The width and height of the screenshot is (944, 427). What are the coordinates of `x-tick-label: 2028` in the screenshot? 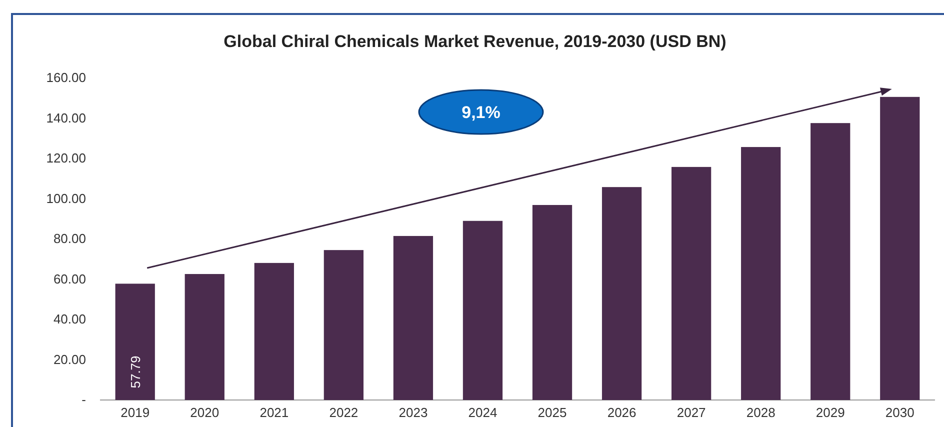 It's located at (761, 412).